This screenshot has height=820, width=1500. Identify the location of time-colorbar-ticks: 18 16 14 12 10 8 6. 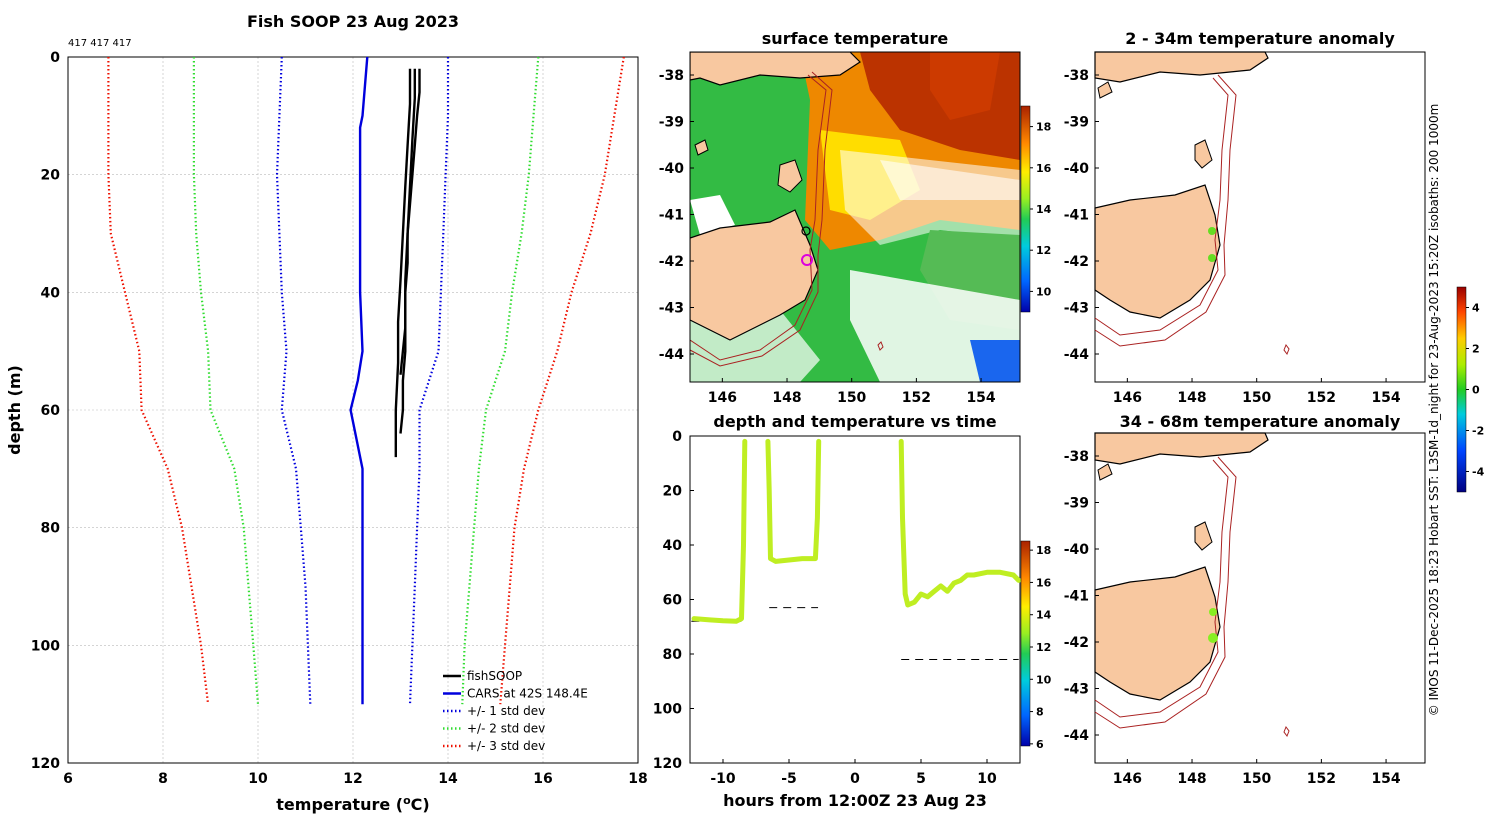
(1041, 647).